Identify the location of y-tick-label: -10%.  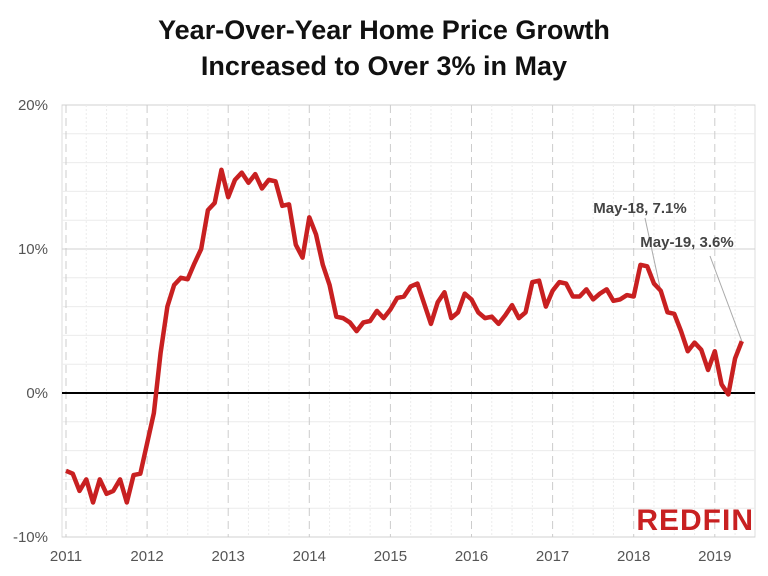
(30, 537).